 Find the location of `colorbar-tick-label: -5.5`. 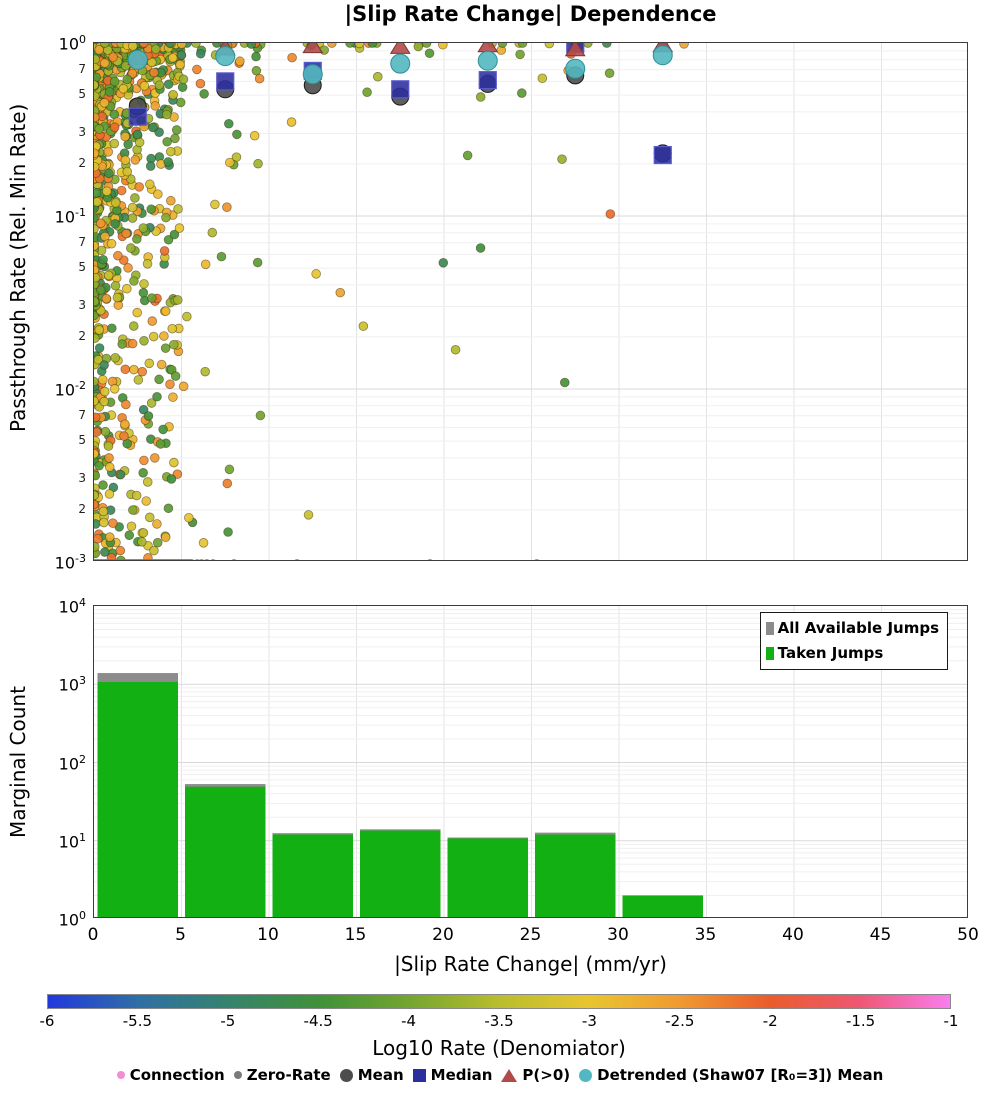

colorbar-tick-label: -5.5 is located at coordinates (137, 1021).